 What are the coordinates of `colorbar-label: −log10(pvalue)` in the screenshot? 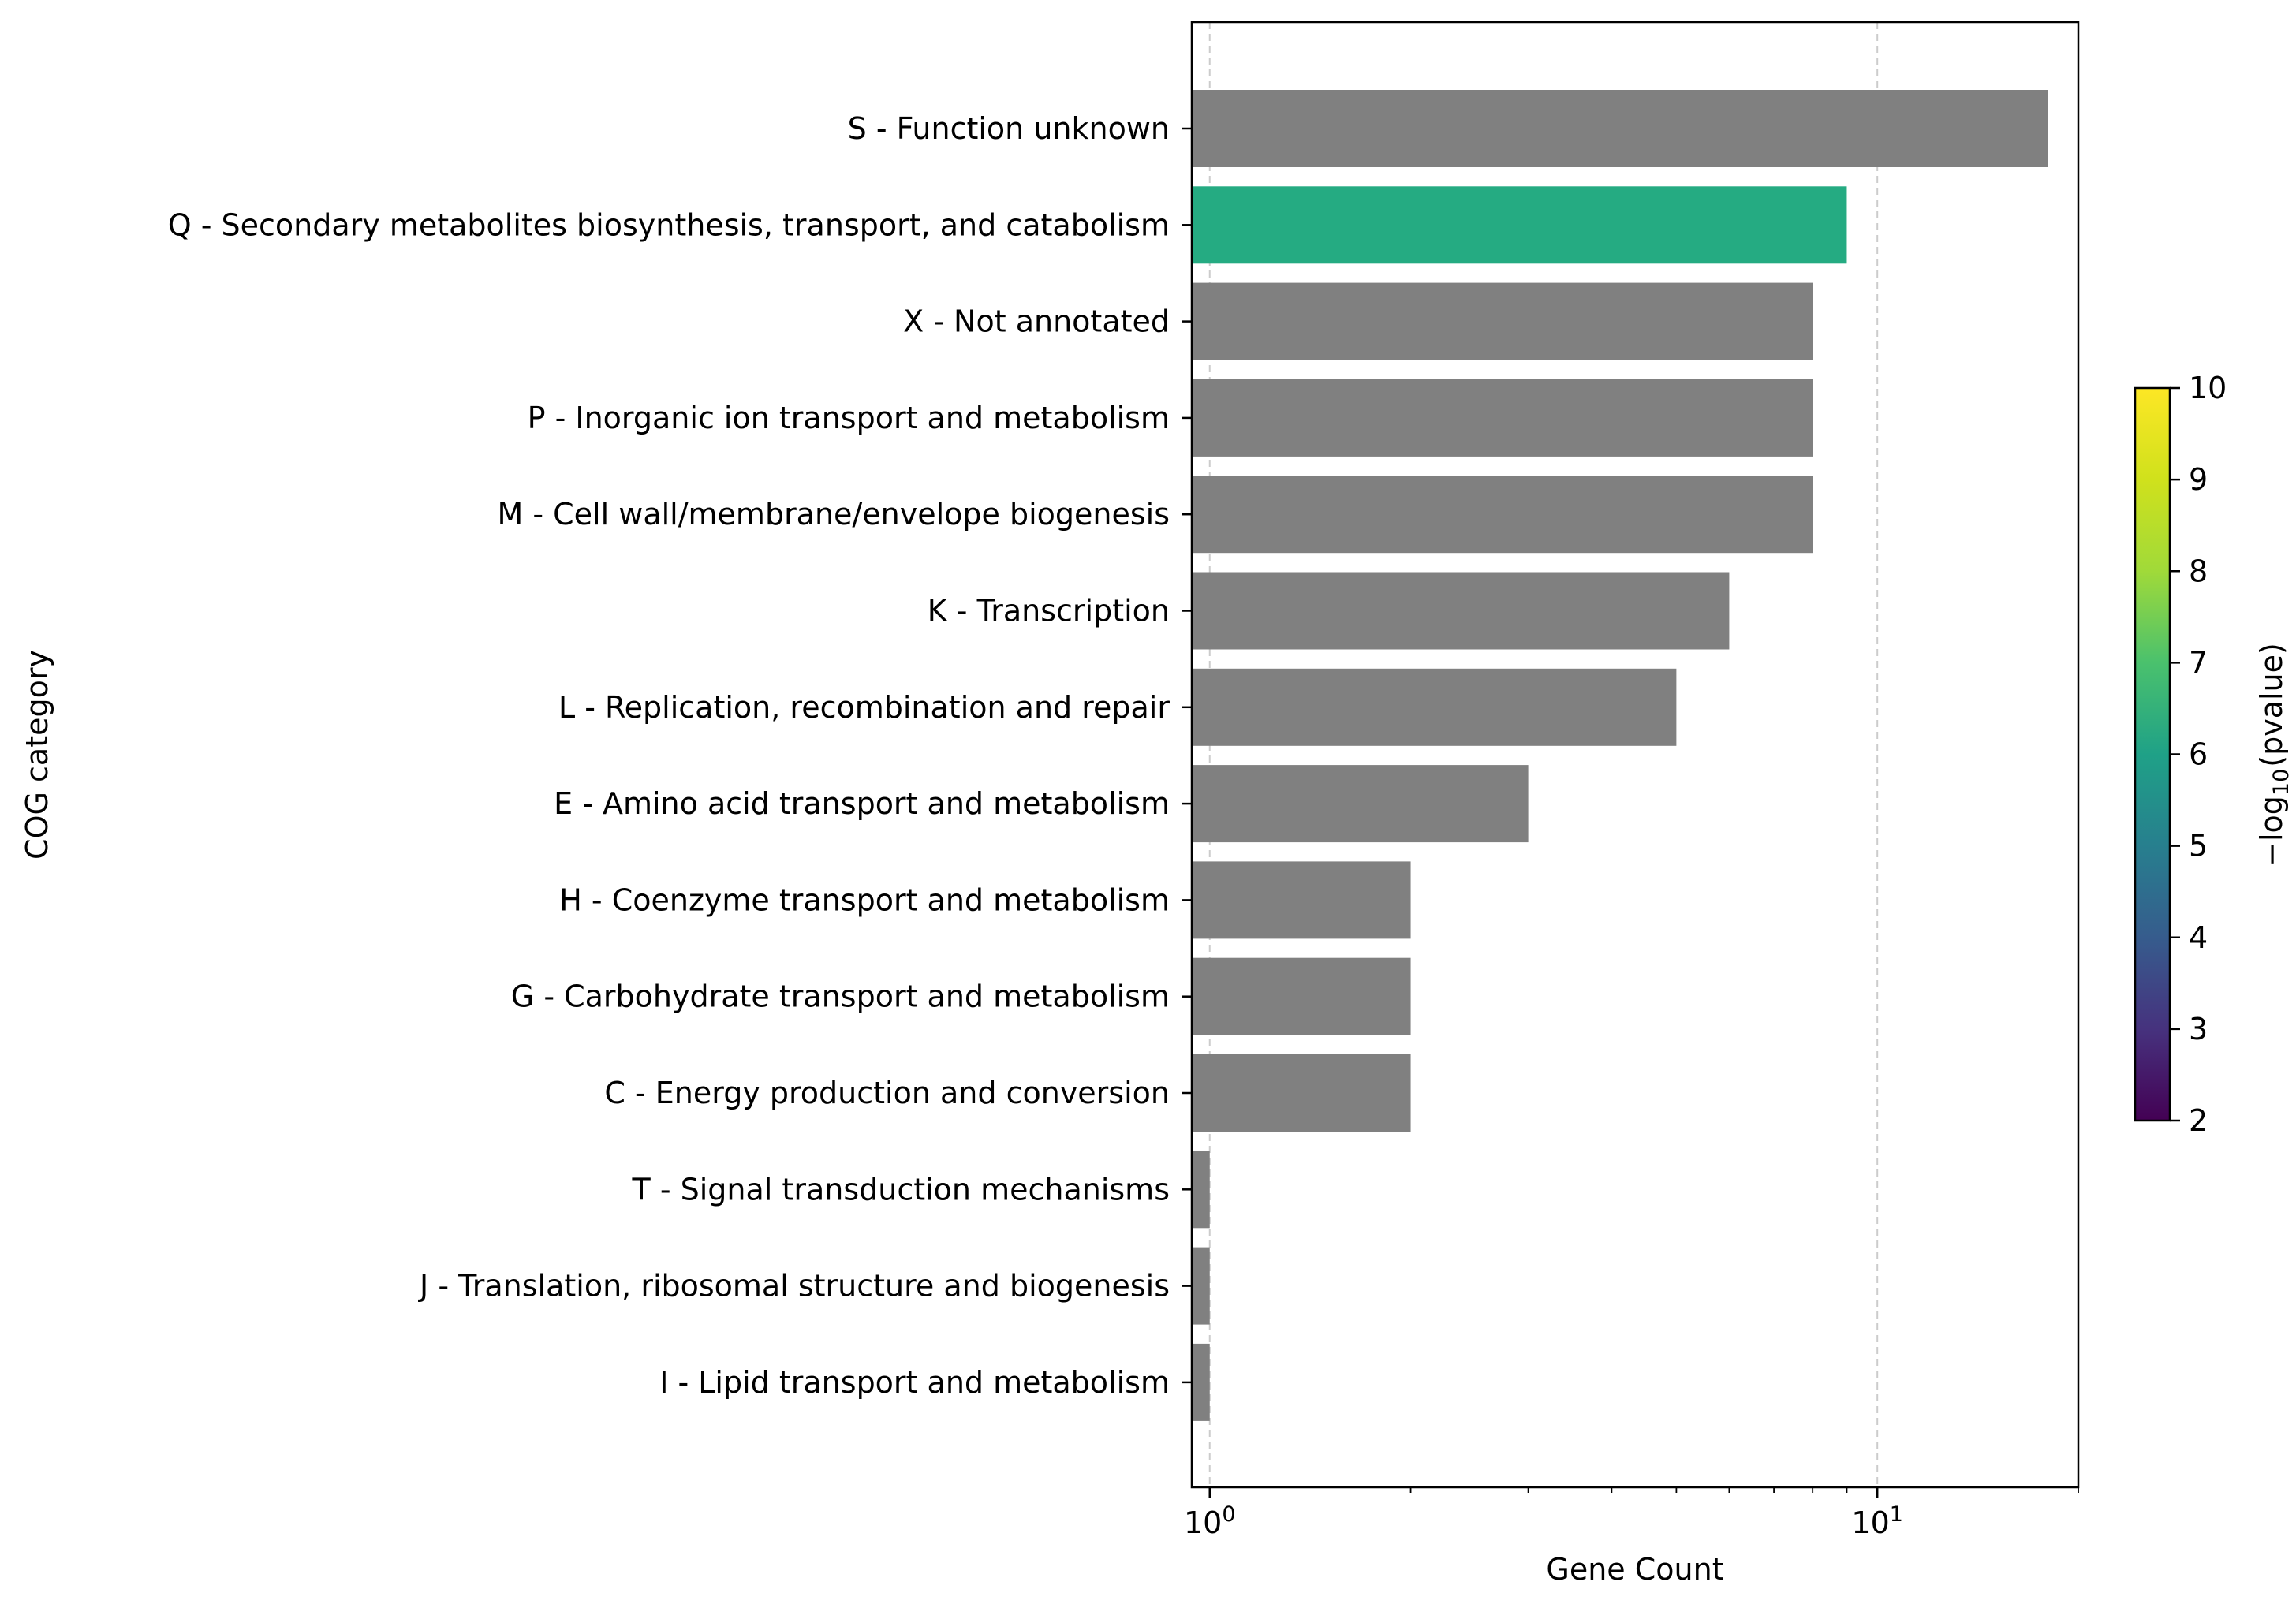 It's located at (2274, 755).